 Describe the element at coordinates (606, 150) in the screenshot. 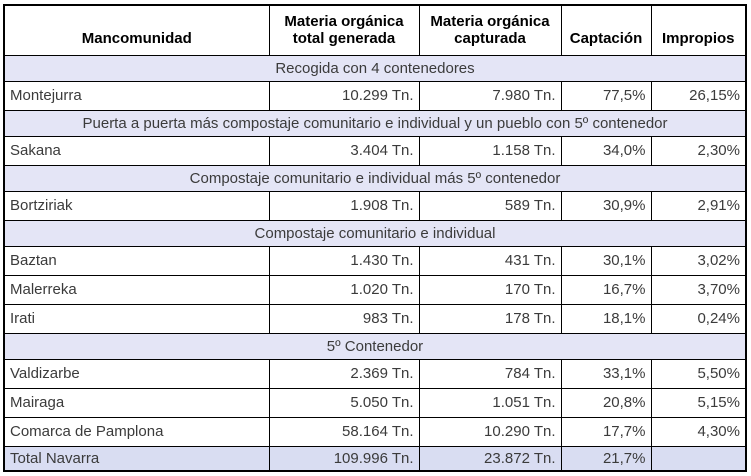

I see `value-cell-captacion: 34,0%` at that location.